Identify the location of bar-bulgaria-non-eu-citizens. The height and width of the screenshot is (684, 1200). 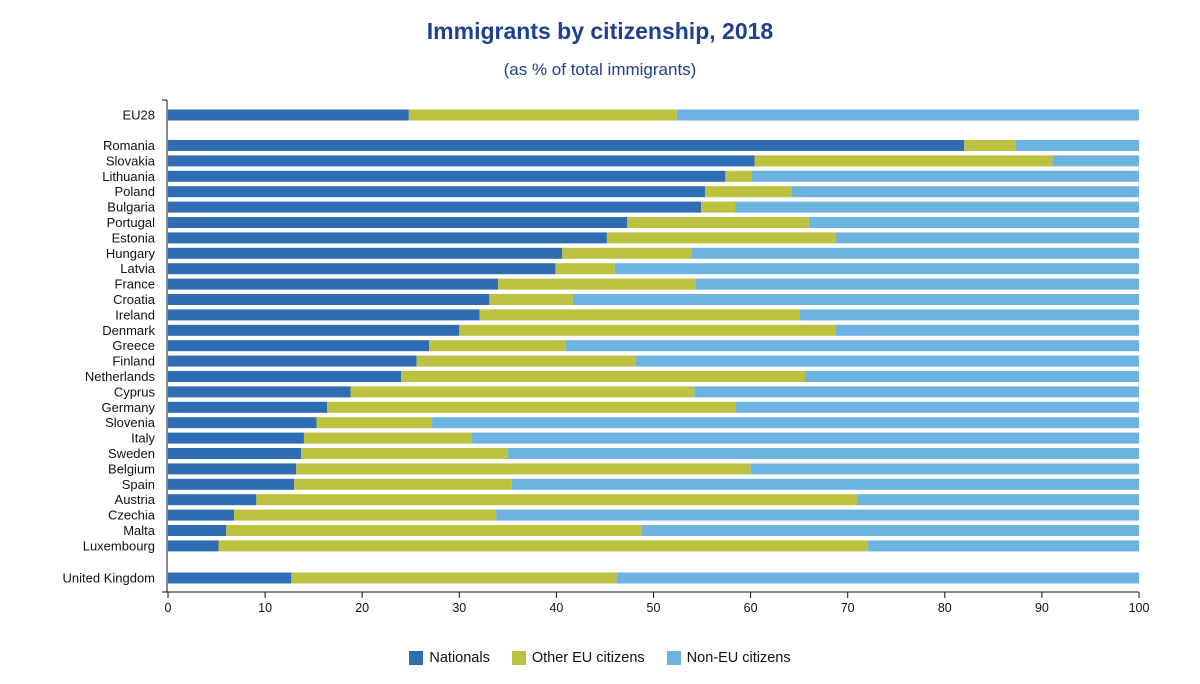
(937, 207).